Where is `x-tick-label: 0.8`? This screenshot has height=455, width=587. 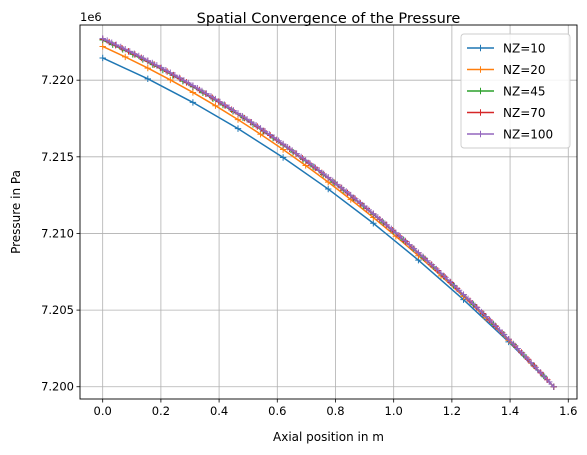 x-tick-label: 0.8 is located at coordinates (335, 411).